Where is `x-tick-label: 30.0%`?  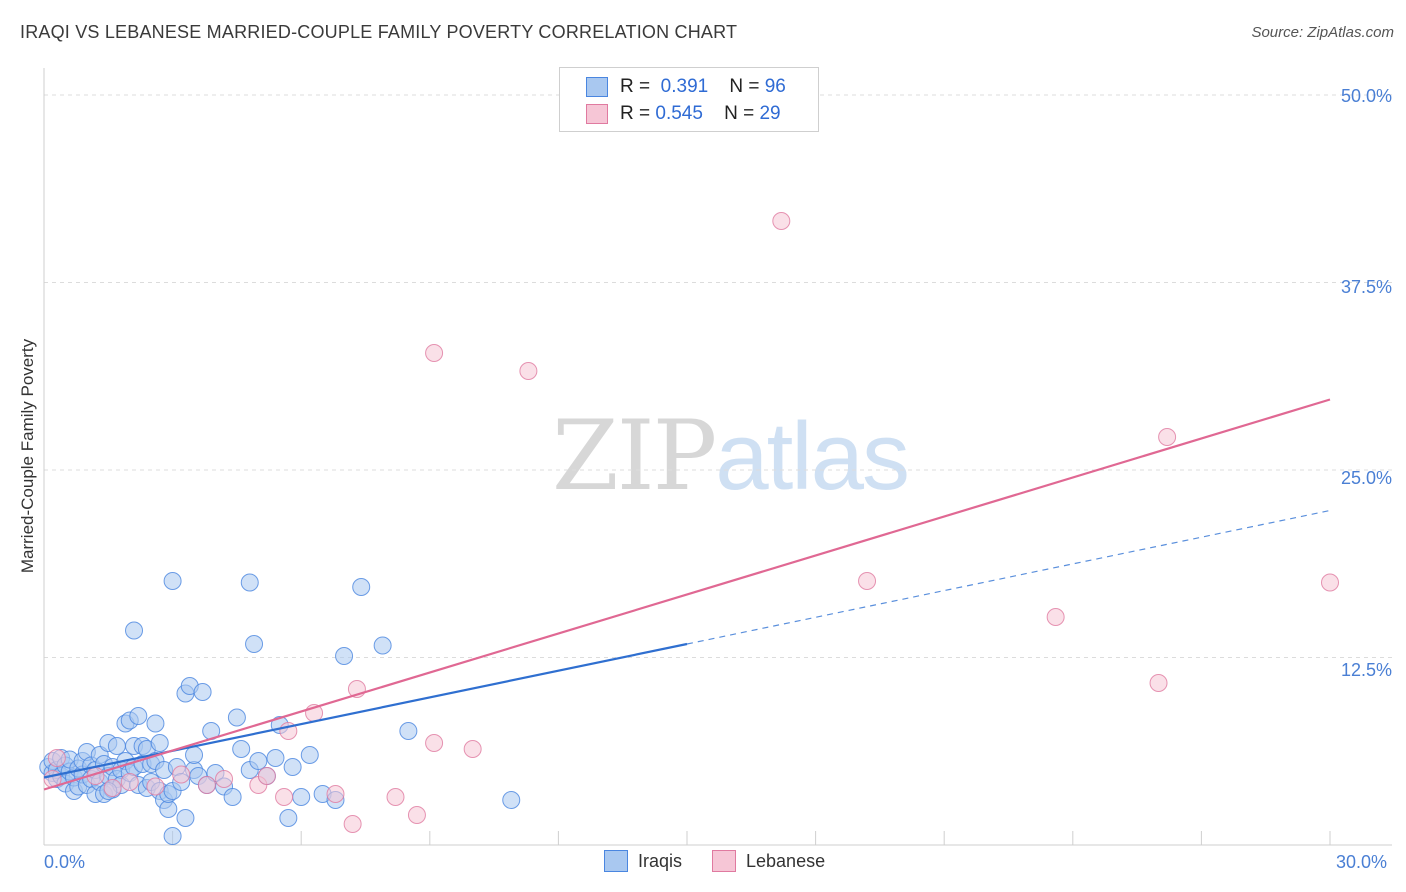 x-tick-label: 30.0% is located at coordinates (1362, 862).